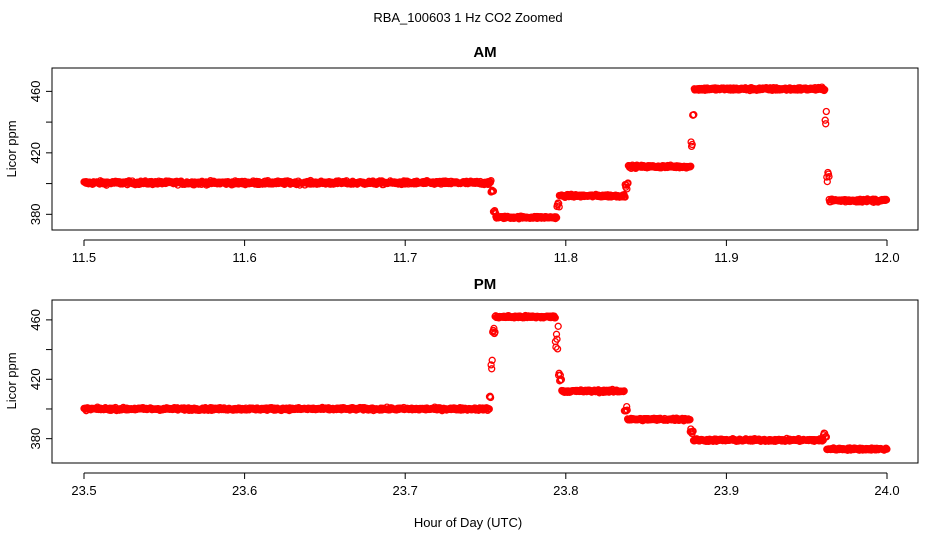 The width and height of the screenshot is (936, 540). What do you see at coordinates (11, 380) in the screenshot?
I see `pm-y-axis-label: Licor ppm` at bounding box center [11, 380].